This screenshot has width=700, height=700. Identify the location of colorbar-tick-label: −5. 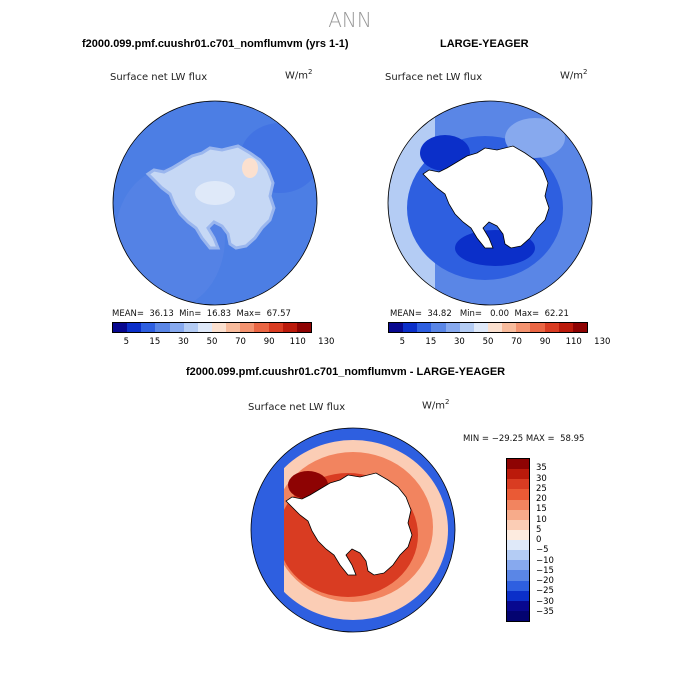
(542, 550).